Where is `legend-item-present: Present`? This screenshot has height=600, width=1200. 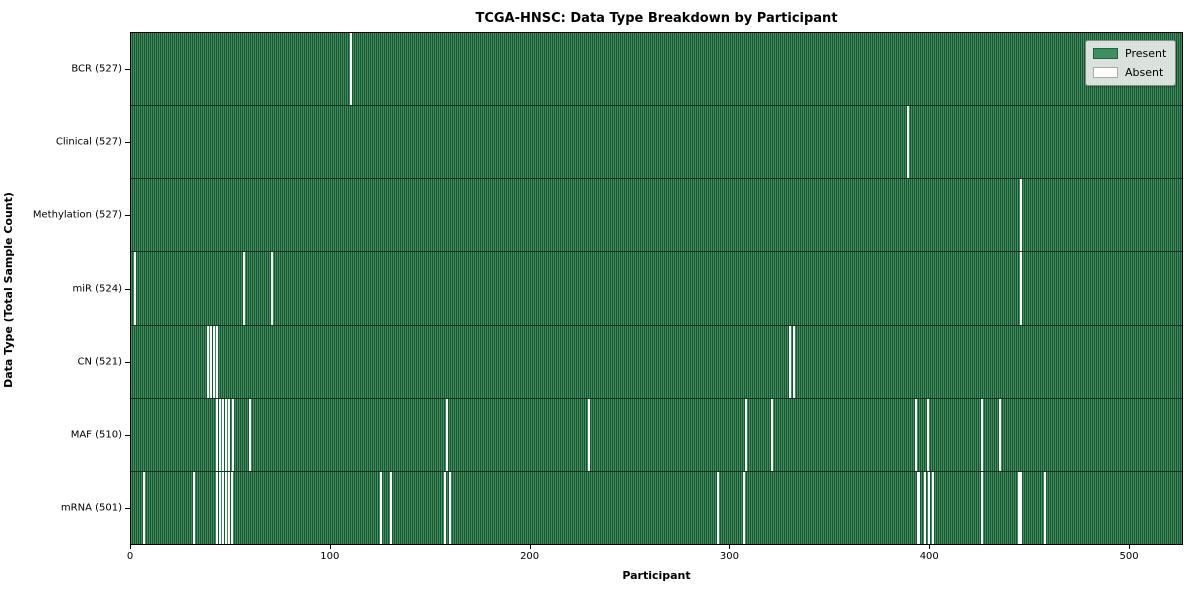
legend-item-present: Present is located at coordinates (1130, 53).